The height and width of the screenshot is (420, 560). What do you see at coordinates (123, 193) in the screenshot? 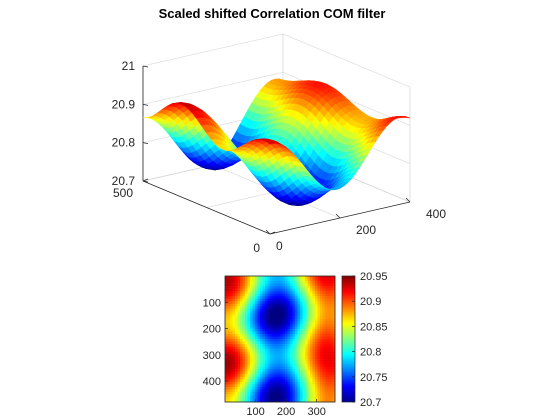
I see `y-tick-label: 500` at bounding box center [123, 193].